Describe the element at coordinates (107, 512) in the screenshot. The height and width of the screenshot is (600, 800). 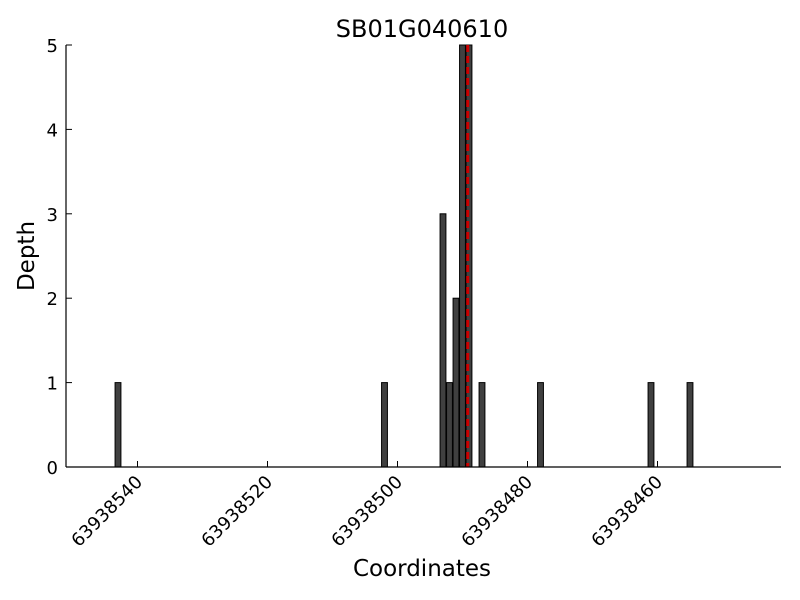
I see `x-tick-label: 63938540` at that location.